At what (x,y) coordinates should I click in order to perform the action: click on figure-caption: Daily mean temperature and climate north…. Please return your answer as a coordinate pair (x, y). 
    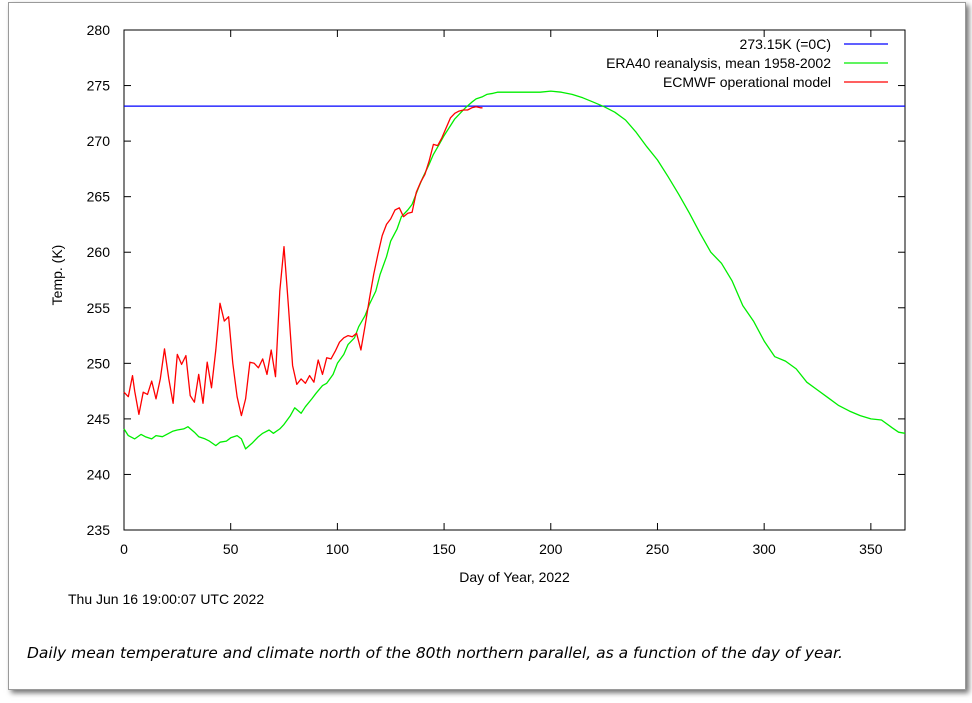
    Looking at the image, I should click on (435, 653).